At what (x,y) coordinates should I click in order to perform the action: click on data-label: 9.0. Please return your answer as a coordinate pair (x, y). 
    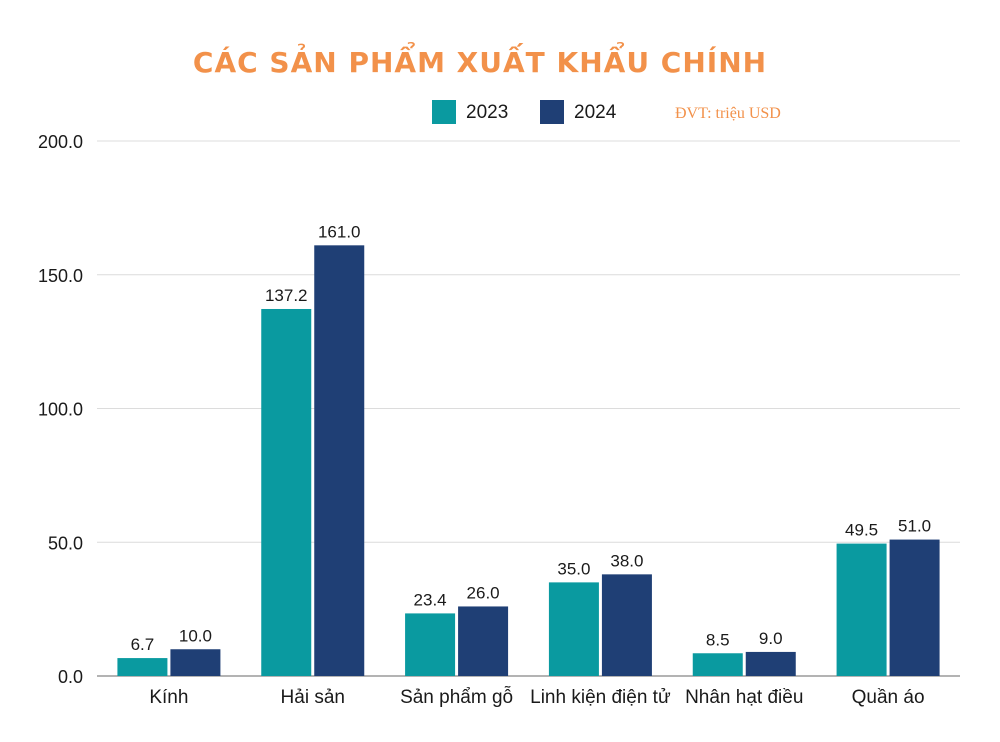
    Looking at the image, I should click on (771, 638).